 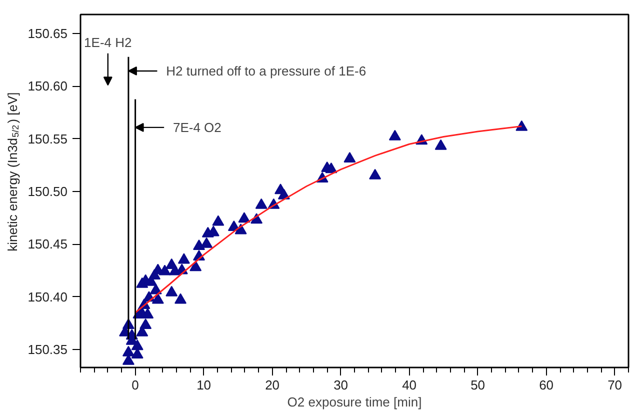 I want to click on x-tick-label: 40, so click(x=409, y=385).